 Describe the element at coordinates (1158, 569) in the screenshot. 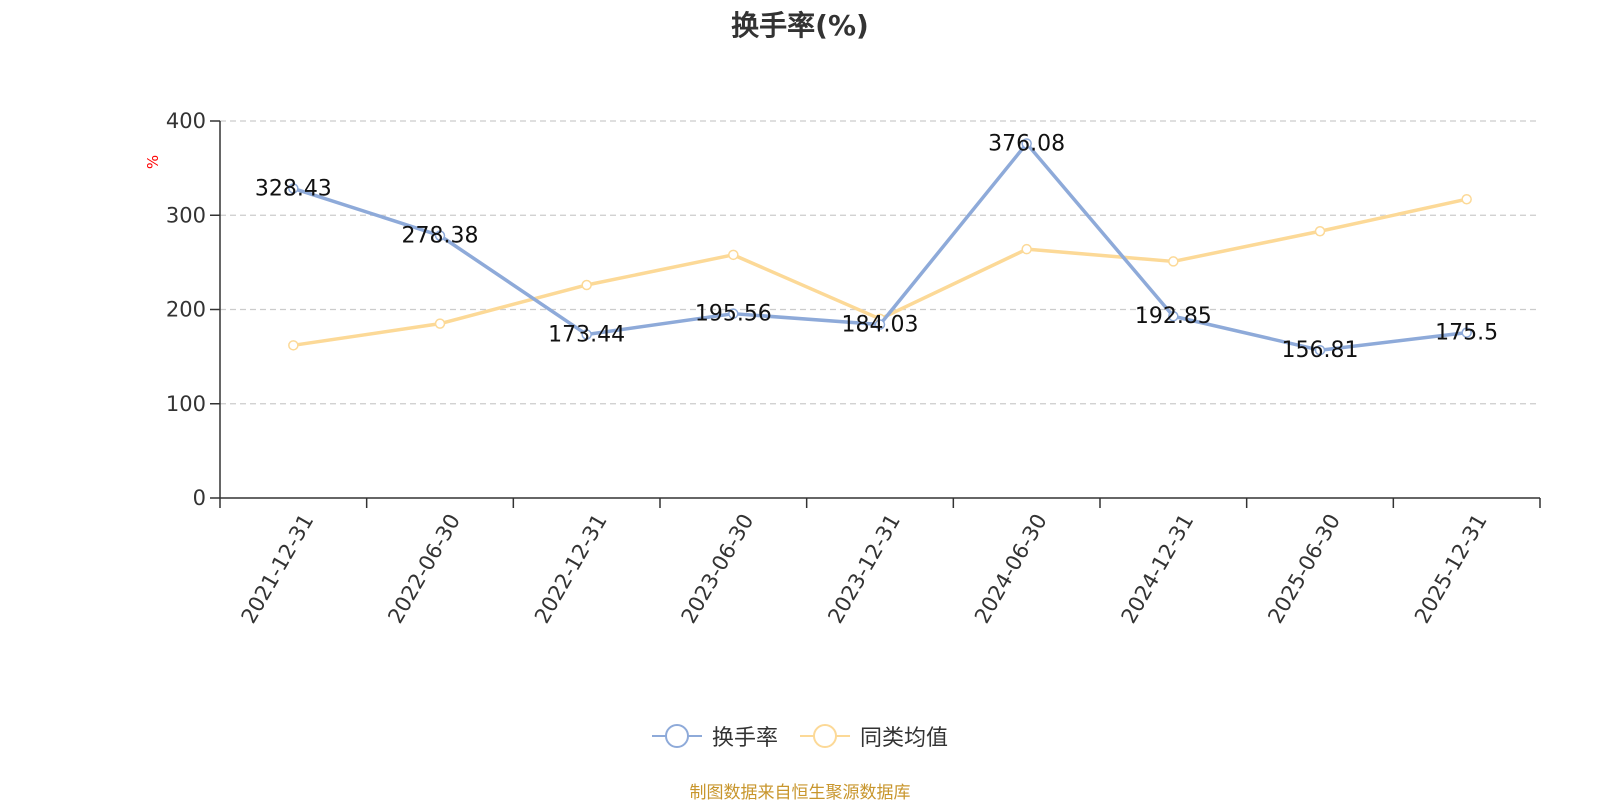

I see `x-tick-label: 2024-12-31` at that location.